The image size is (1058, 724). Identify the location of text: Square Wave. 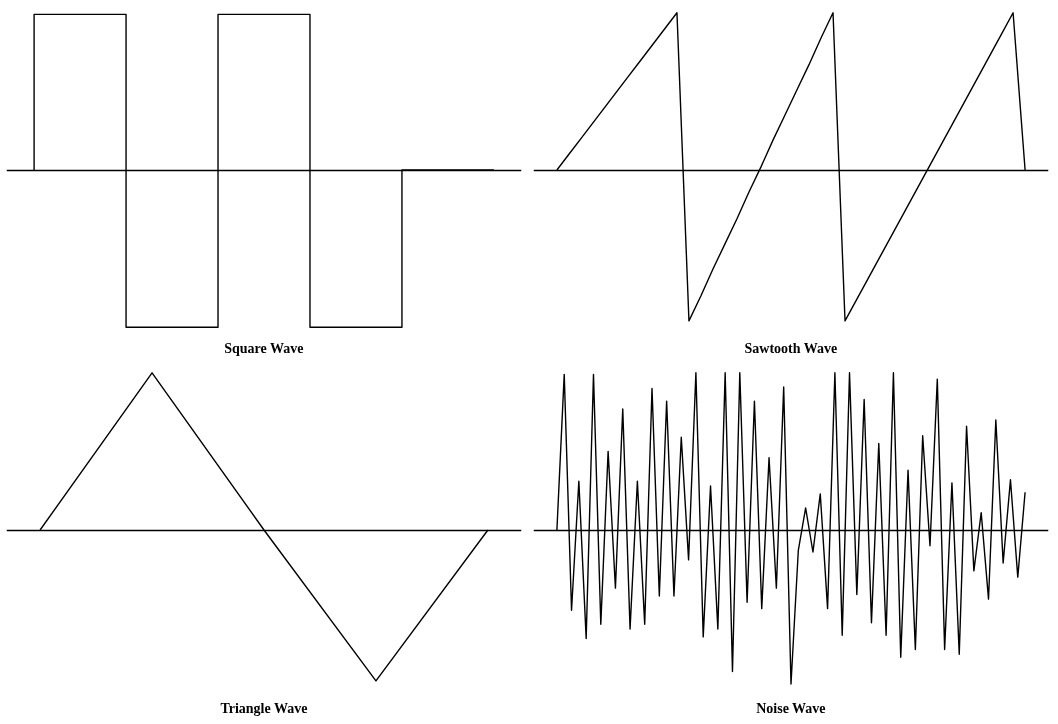
(264, 348).